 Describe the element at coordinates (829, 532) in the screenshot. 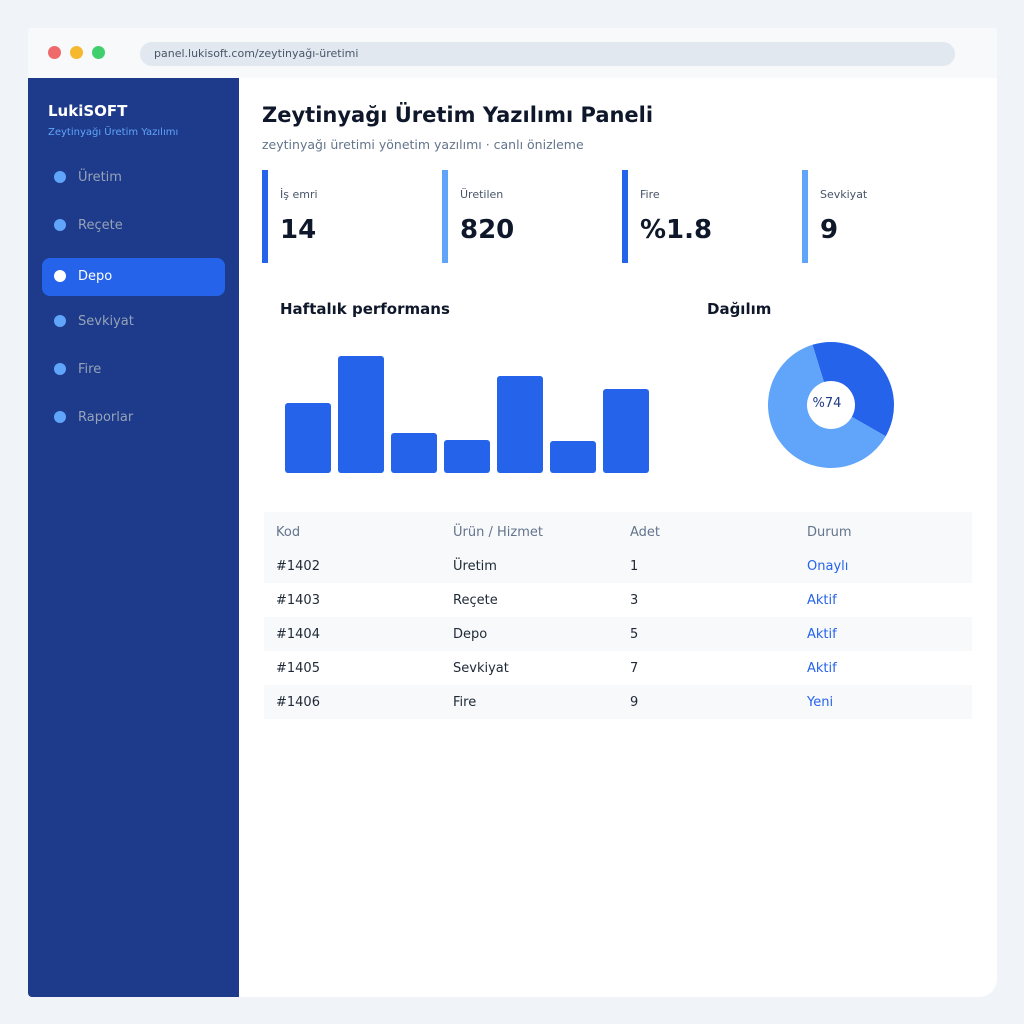

I see `column-header-durum: Durum` at that location.